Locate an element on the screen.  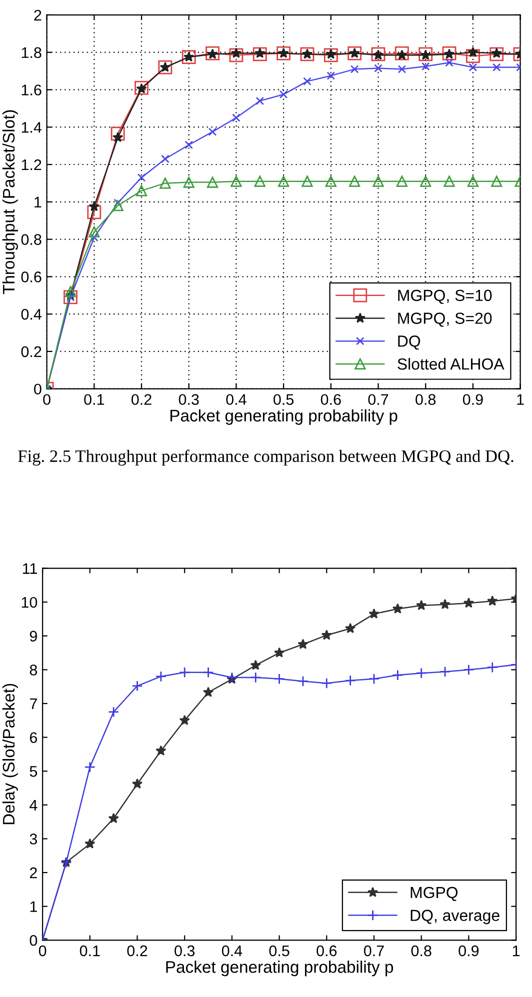
y-tick-label: 1.6 is located at coordinates (32, 90).